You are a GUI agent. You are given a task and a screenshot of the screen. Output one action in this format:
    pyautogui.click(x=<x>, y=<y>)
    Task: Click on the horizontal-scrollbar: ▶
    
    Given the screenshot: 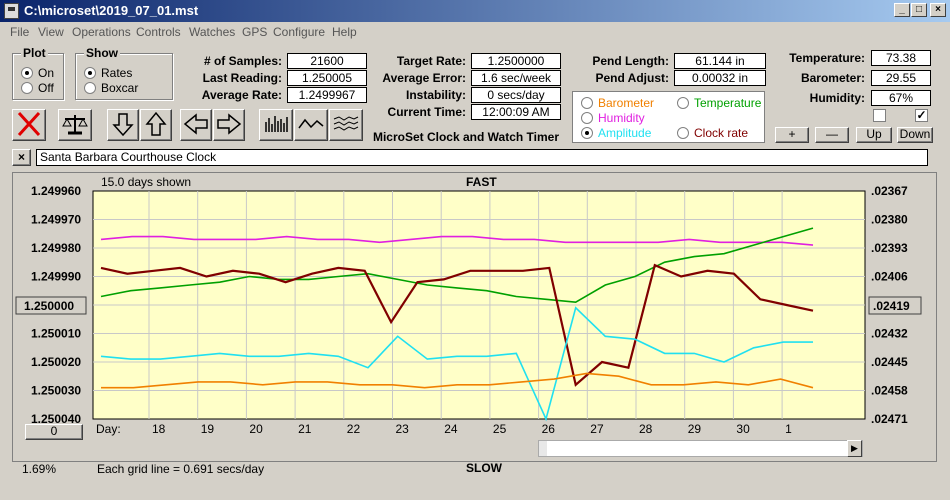 What is the action you would take?
    pyautogui.click(x=700, y=448)
    